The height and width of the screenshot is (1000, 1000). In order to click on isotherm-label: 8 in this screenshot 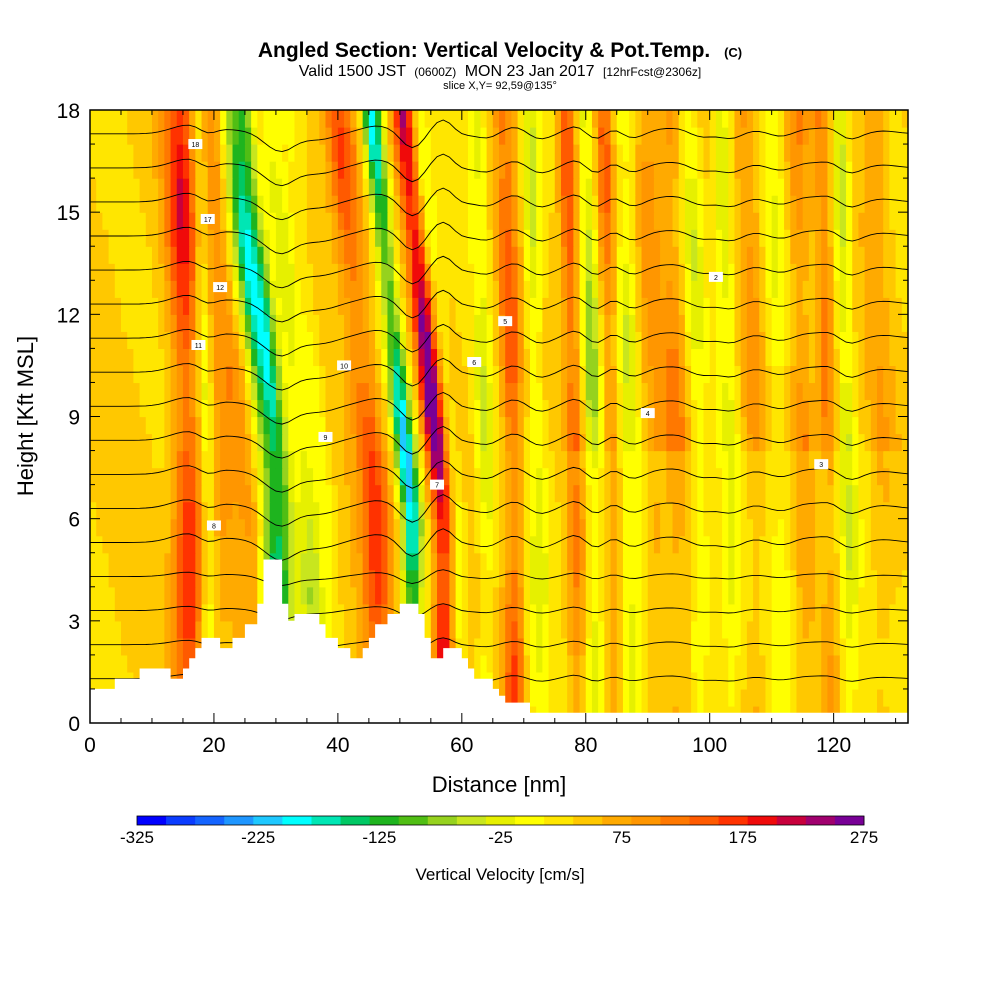, I will do `click(214, 526)`.